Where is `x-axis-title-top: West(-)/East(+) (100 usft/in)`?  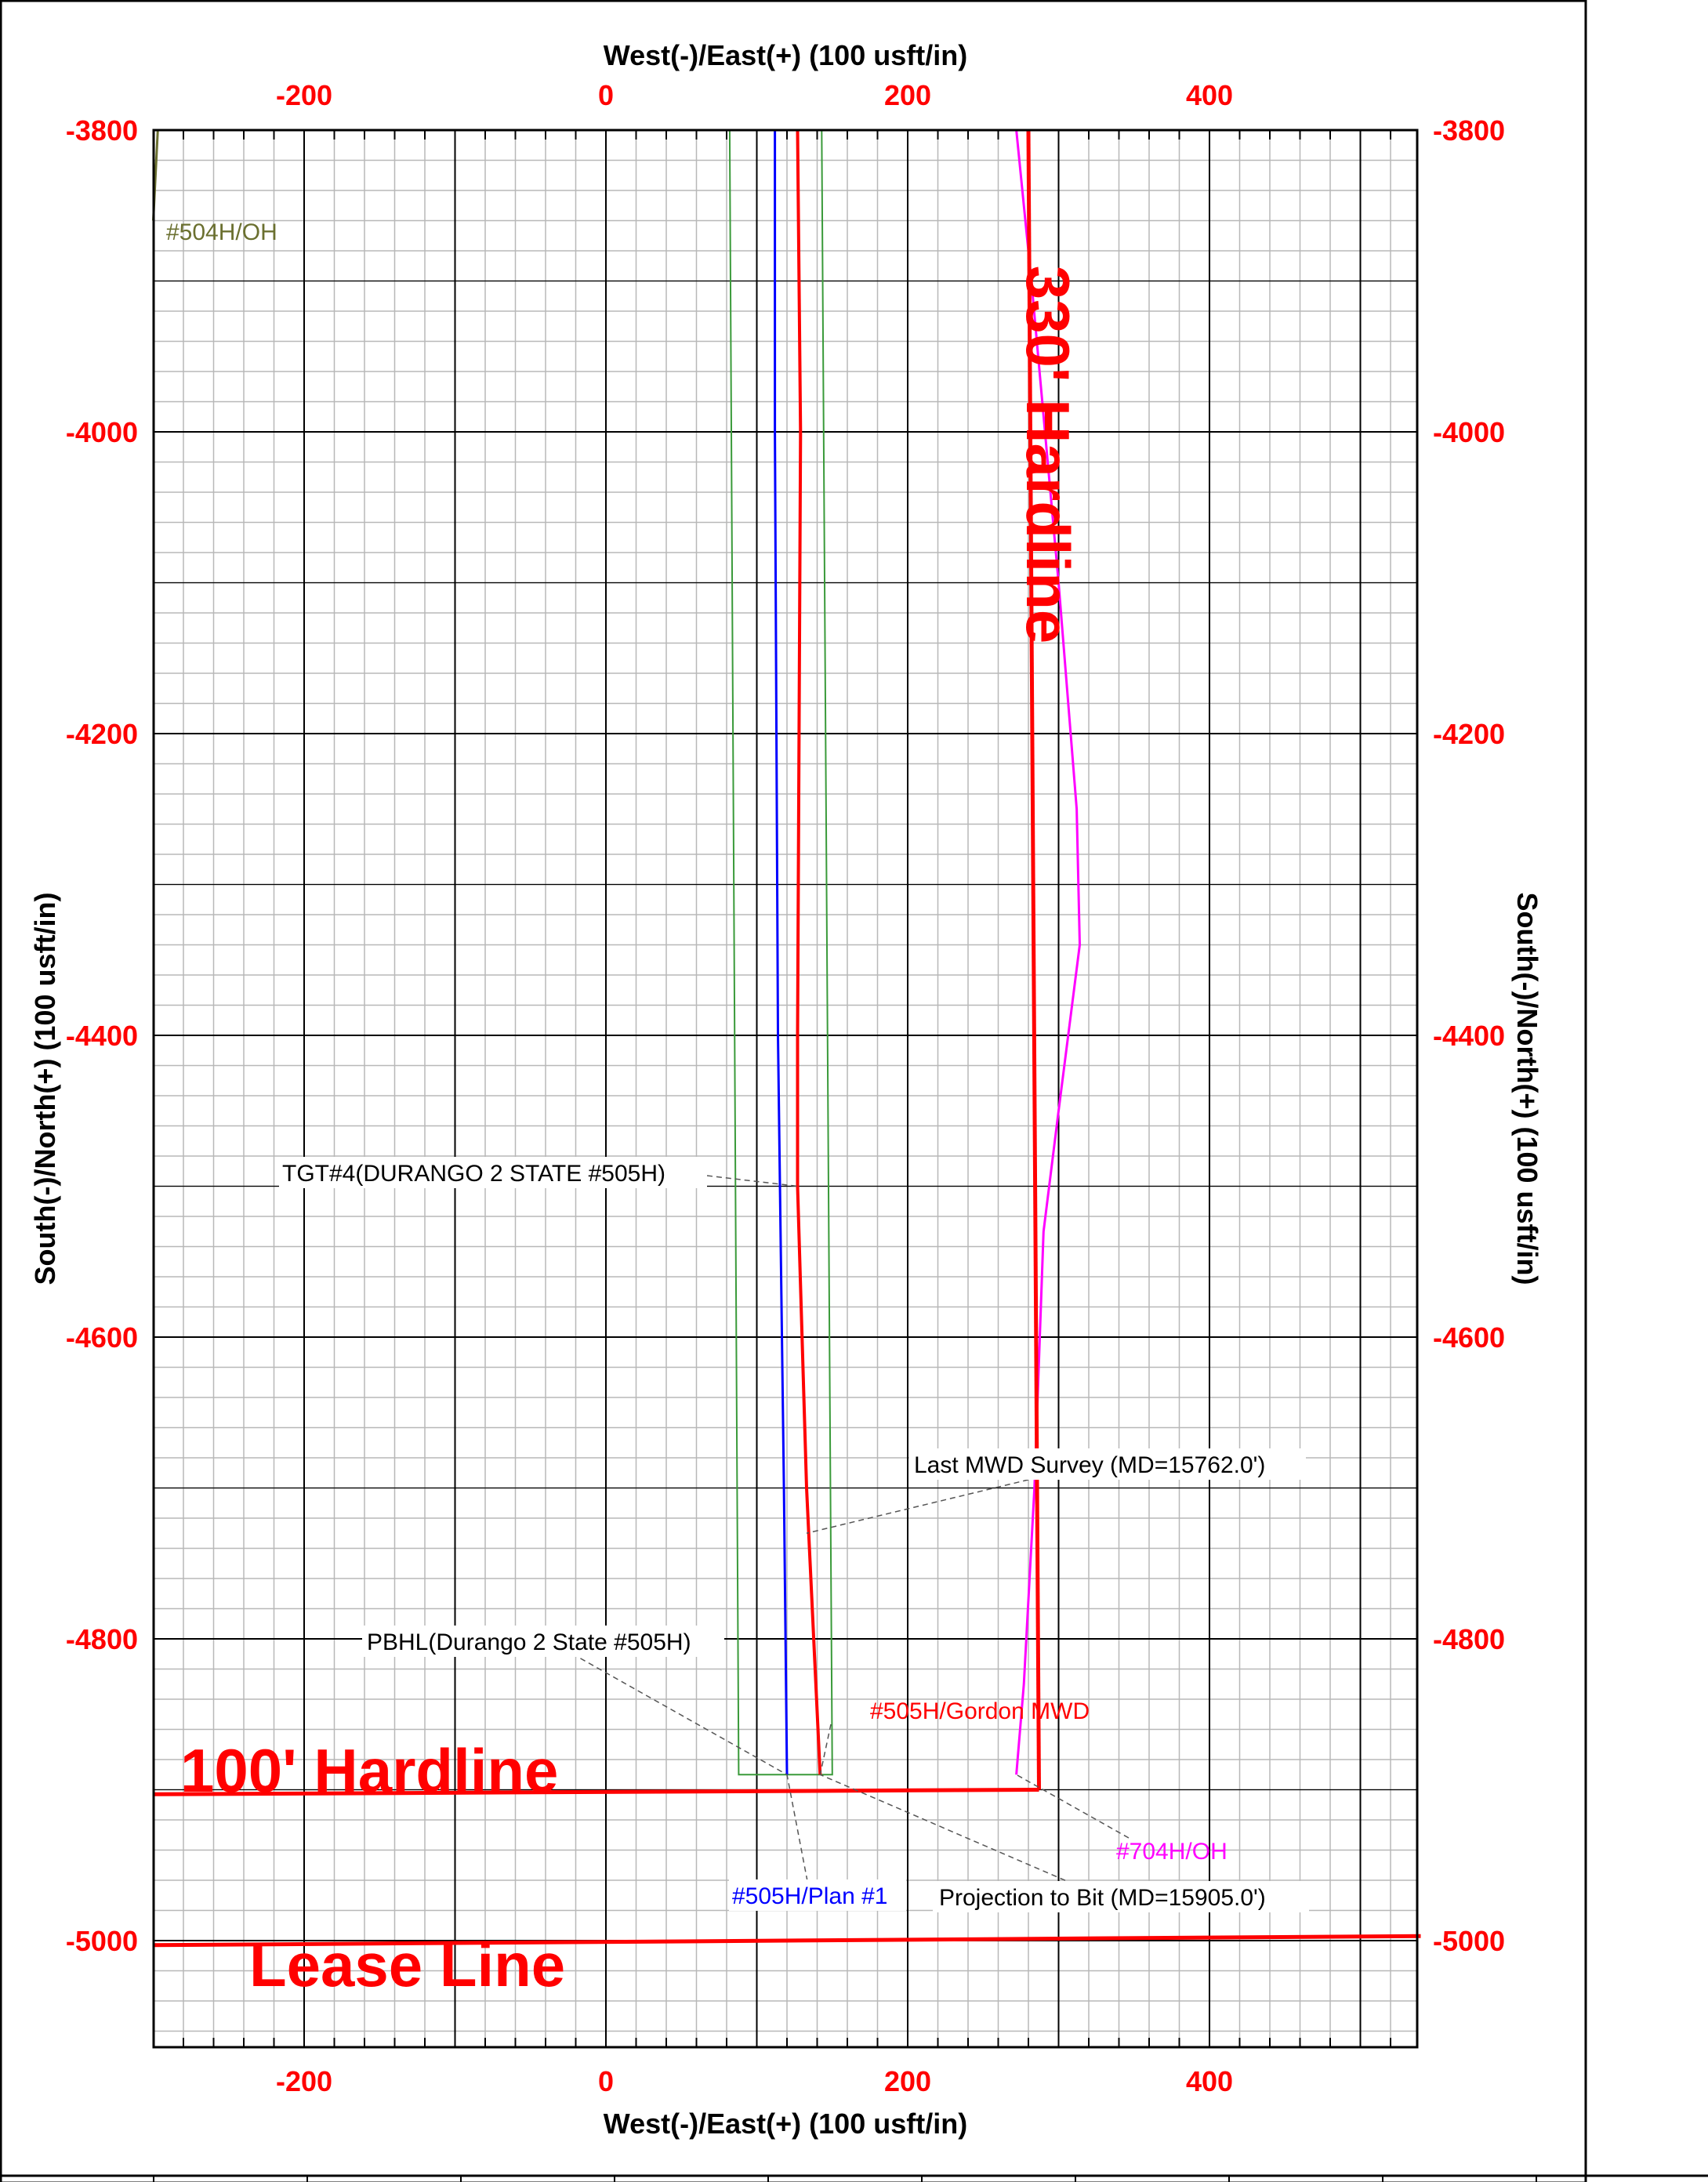 x-axis-title-top: West(-)/East(+) (100 usft/in) is located at coordinates (785, 55).